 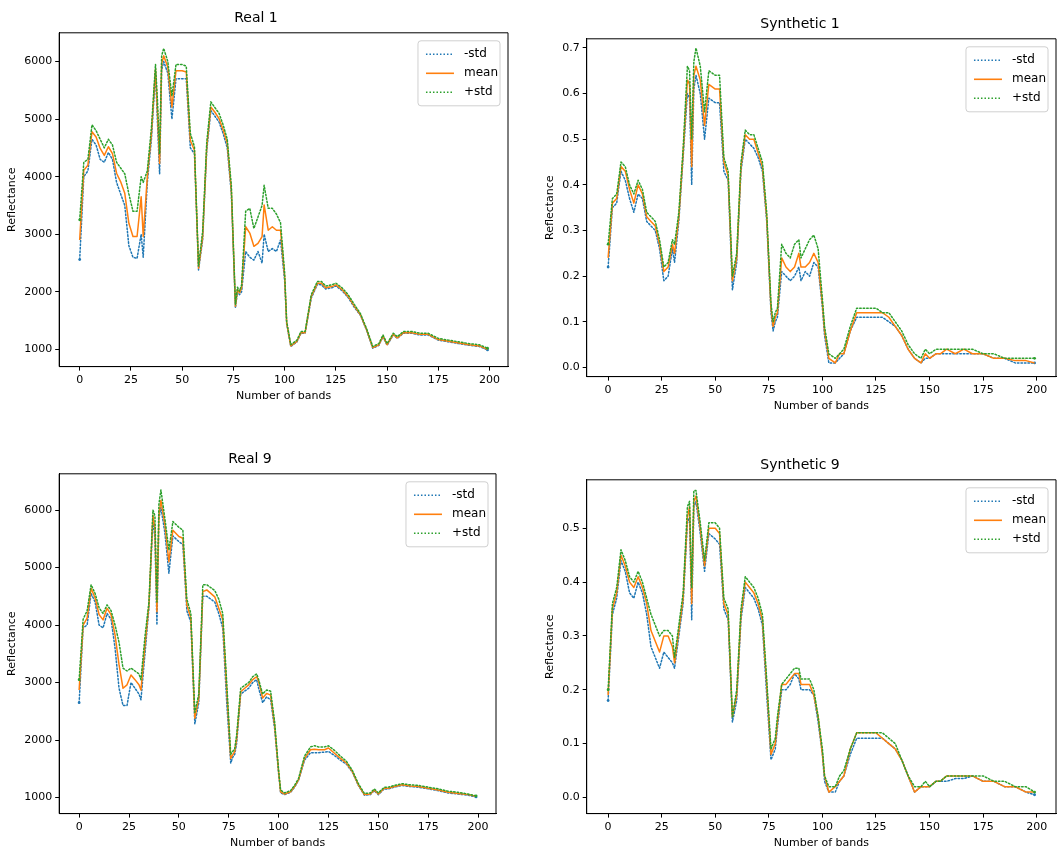 I want to click on chart-title: Synthetic 1, so click(x=800, y=23).